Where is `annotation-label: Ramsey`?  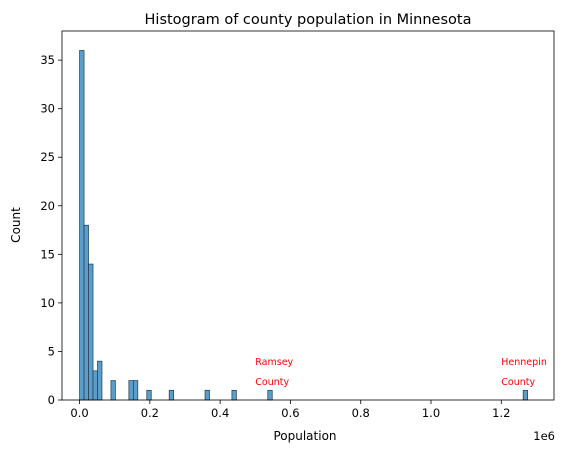 annotation-label: Ramsey is located at coordinates (274, 362).